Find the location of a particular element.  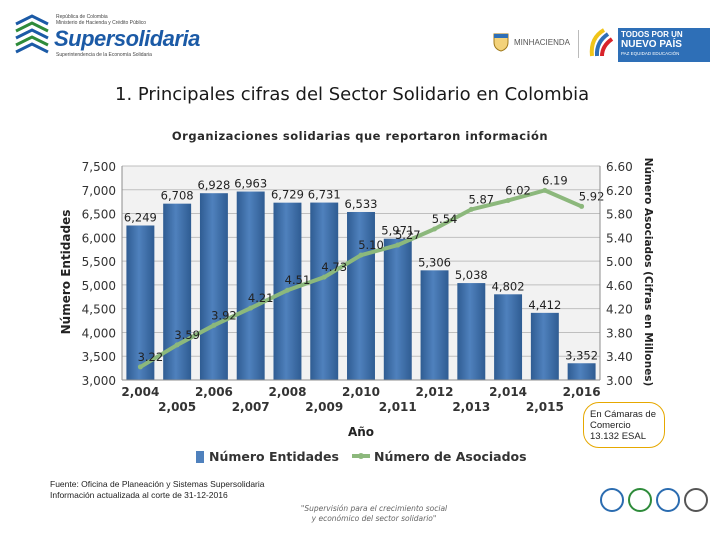

bar-value-label: 6,249 is located at coordinates (140, 217).